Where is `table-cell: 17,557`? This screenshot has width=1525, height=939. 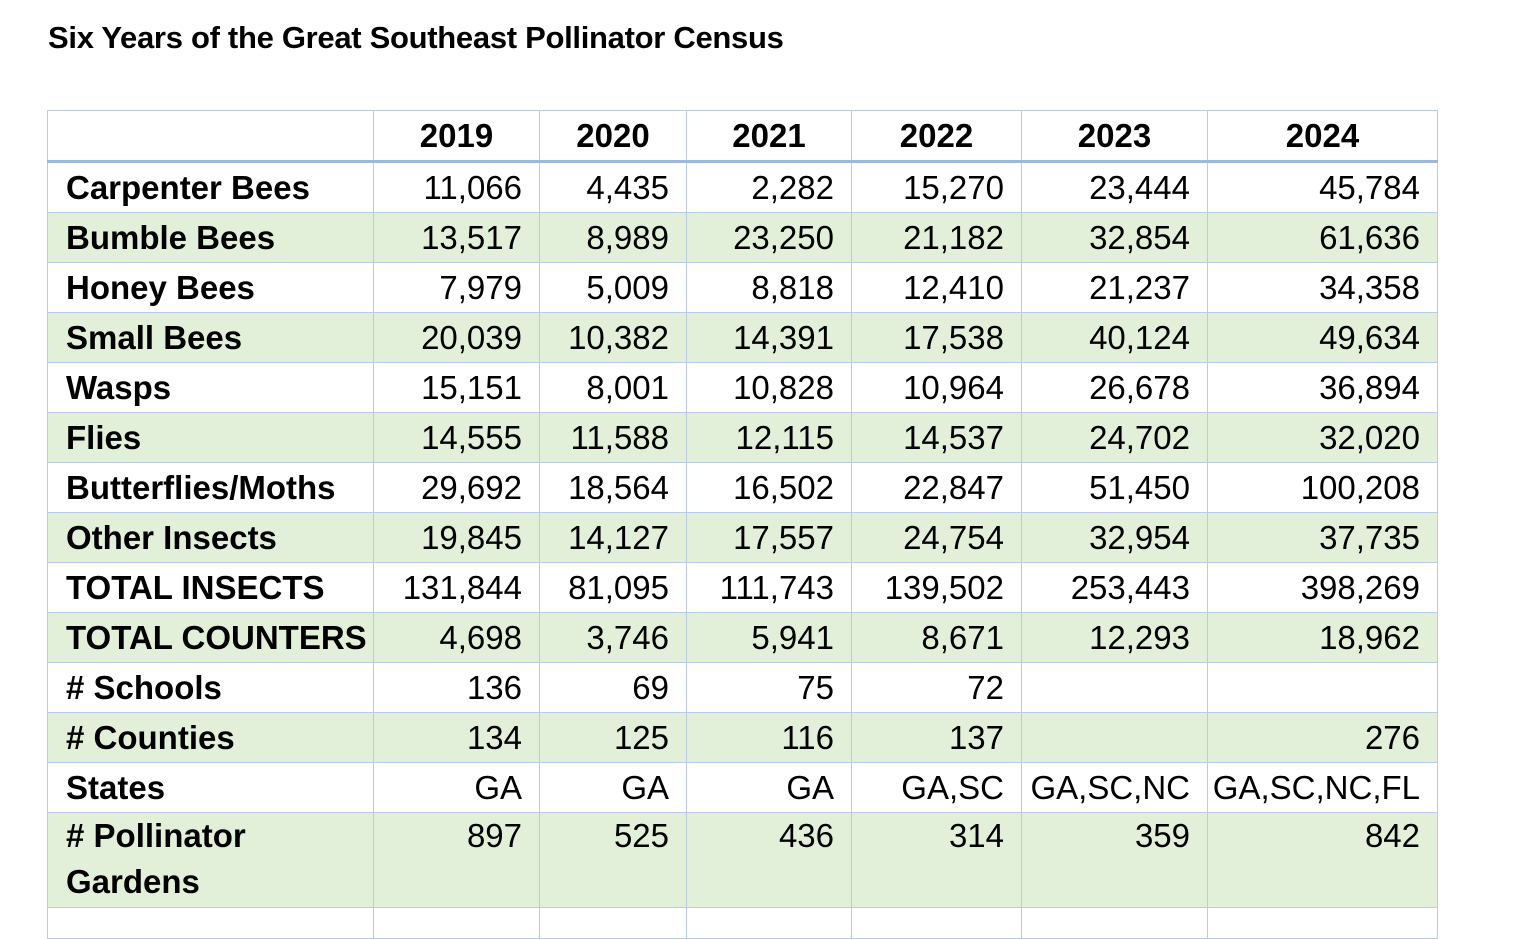 table-cell: 17,557 is located at coordinates (769, 537).